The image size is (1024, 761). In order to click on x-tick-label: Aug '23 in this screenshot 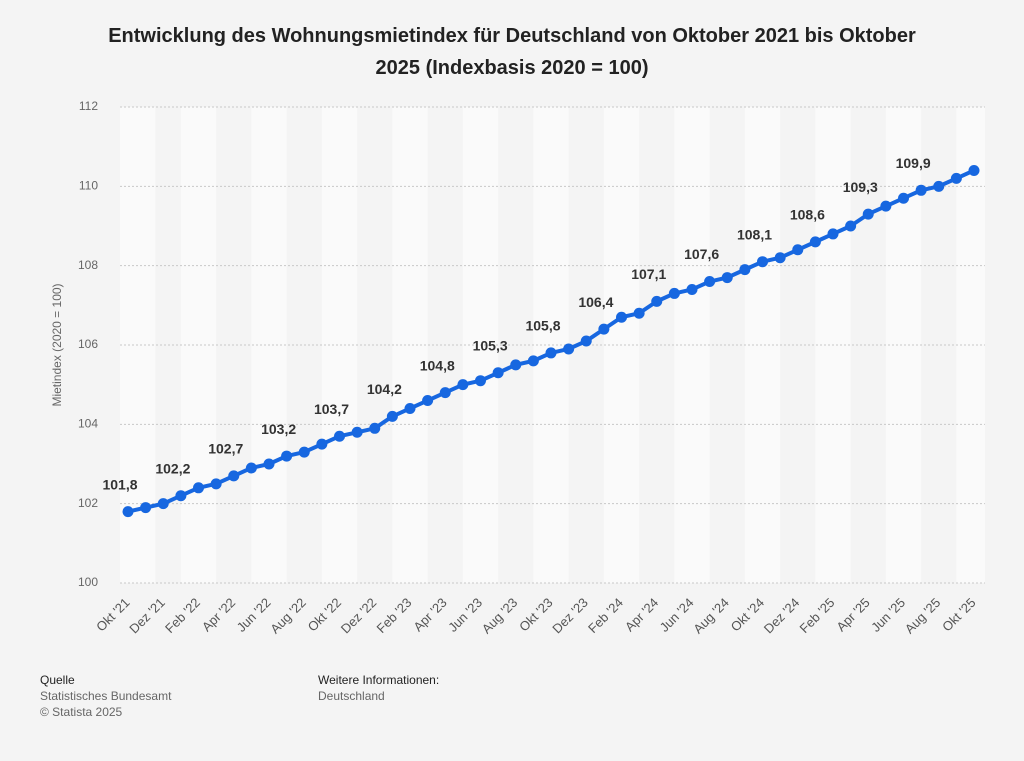, I will do `click(499, 615)`.